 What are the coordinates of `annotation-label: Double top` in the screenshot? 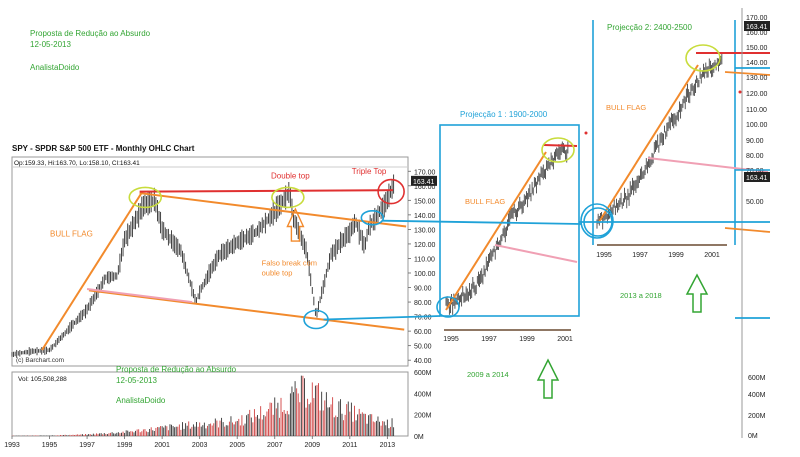 It's located at (290, 176).